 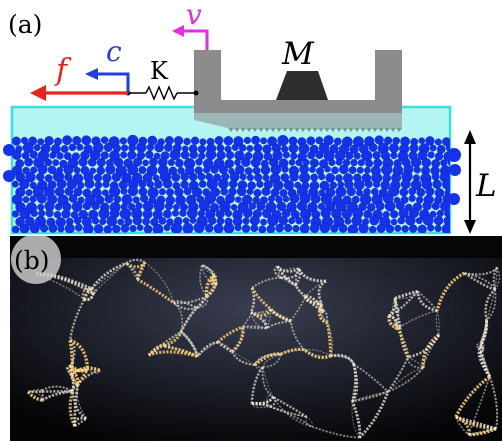 I want to click on mass-symbol: M, so click(x=298, y=54).